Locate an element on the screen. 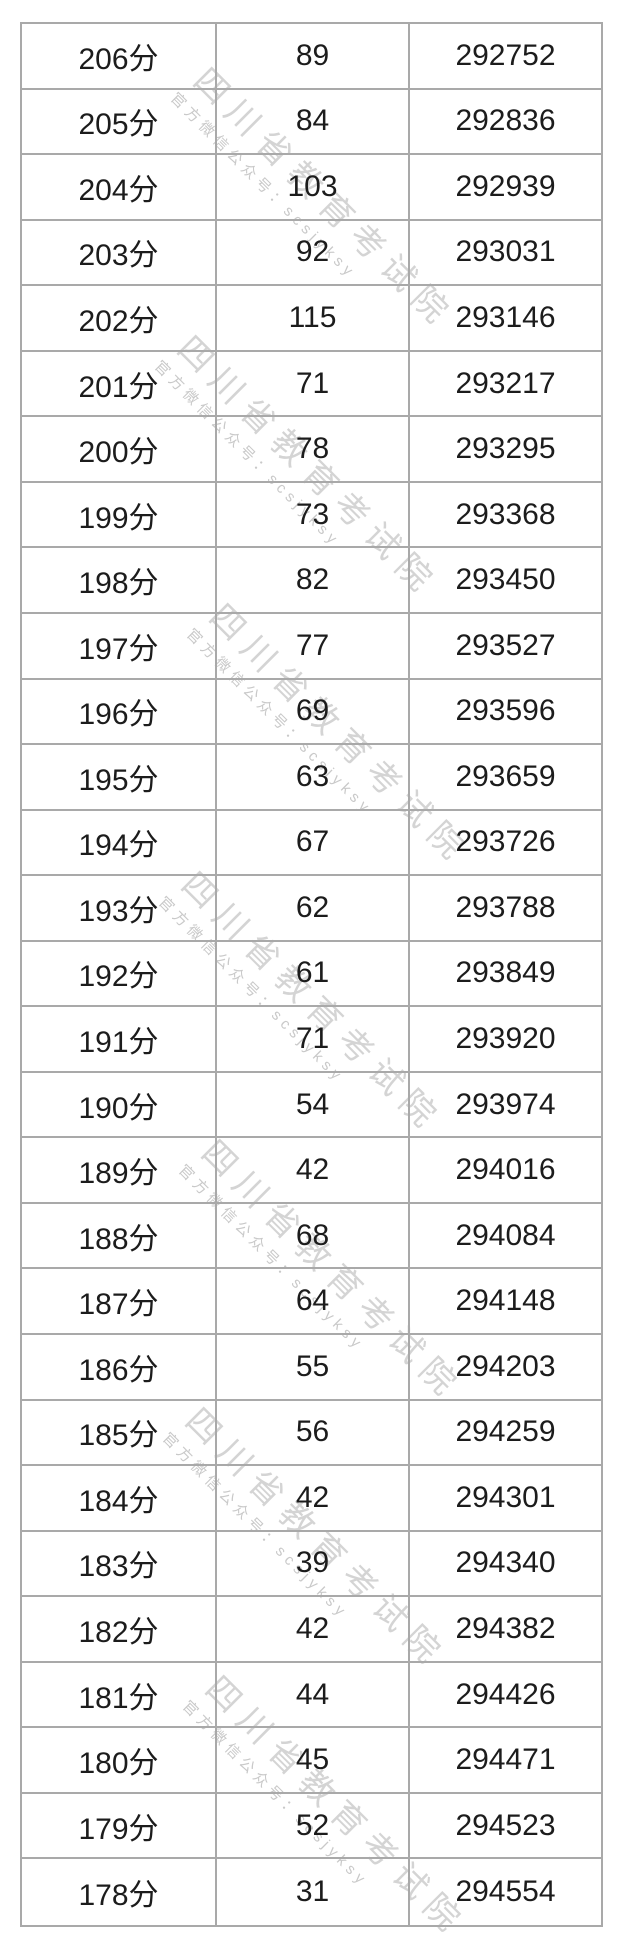  table-row: 184分 42 294301 is located at coordinates (311, 1499).